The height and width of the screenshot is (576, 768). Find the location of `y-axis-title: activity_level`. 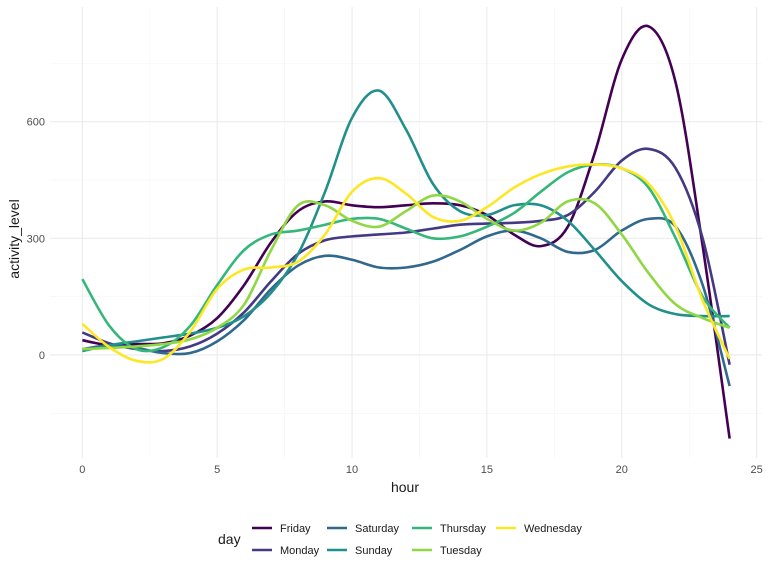

y-axis-title: activity_level is located at coordinates (14, 238).